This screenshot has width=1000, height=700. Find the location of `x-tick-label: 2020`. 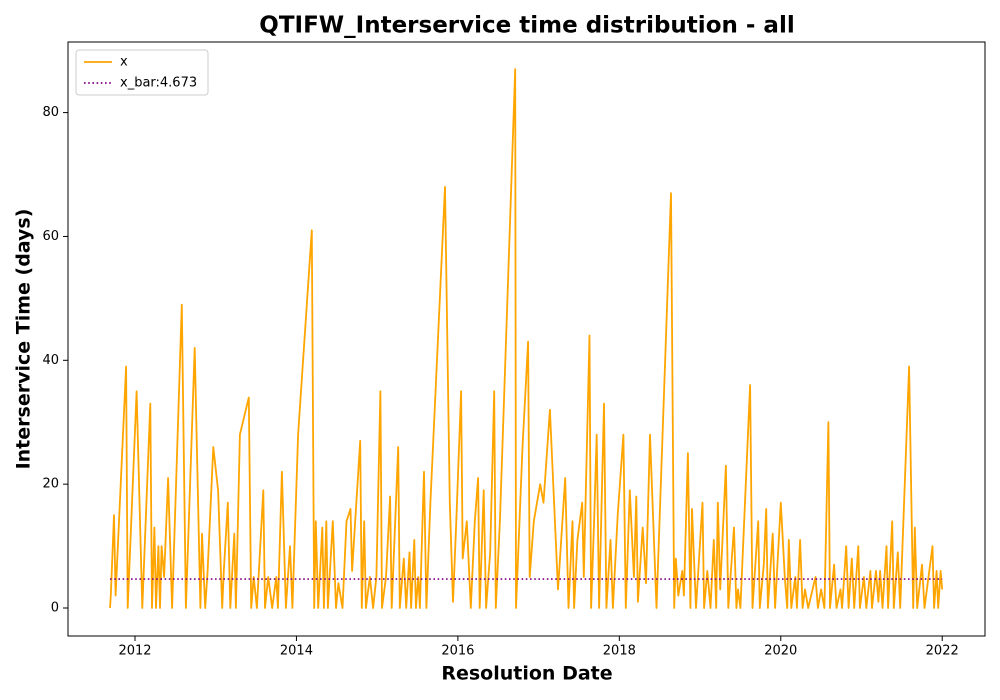

x-tick-label: 2020 is located at coordinates (780, 651).